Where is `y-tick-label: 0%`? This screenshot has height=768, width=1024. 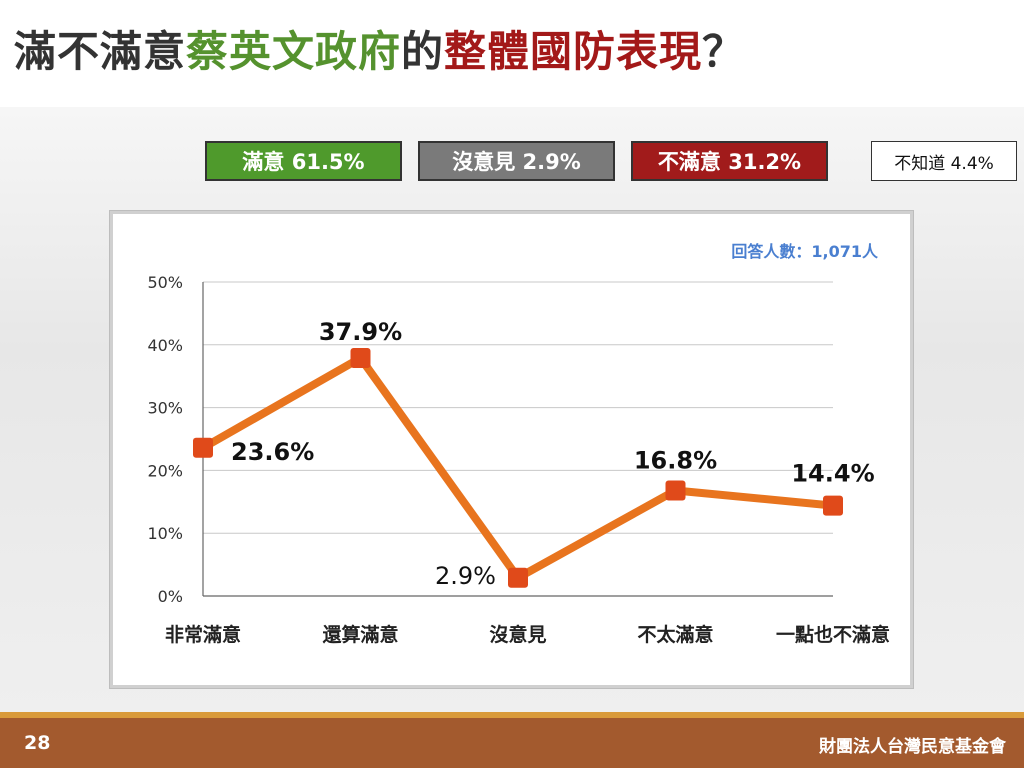
y-tick-label: 0% is located at coordinates (170, 596).